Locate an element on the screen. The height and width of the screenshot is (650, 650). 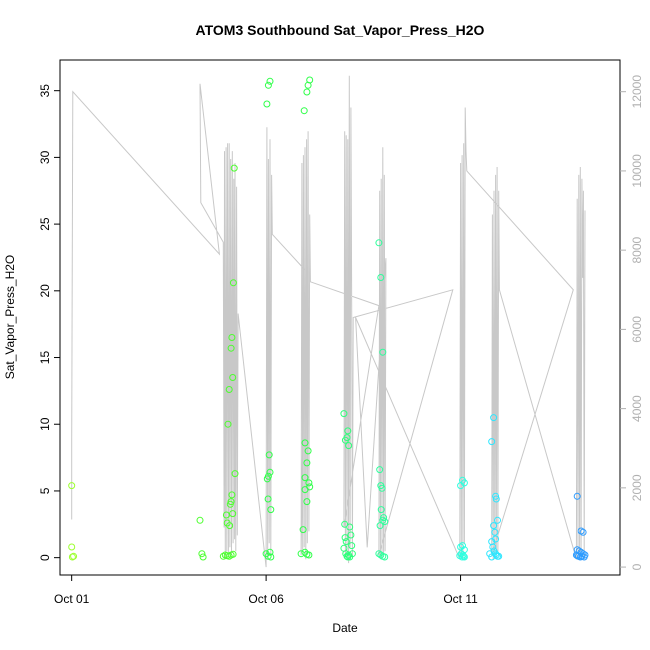
y-tick-label: 5 is located at coordinates (45, 490).